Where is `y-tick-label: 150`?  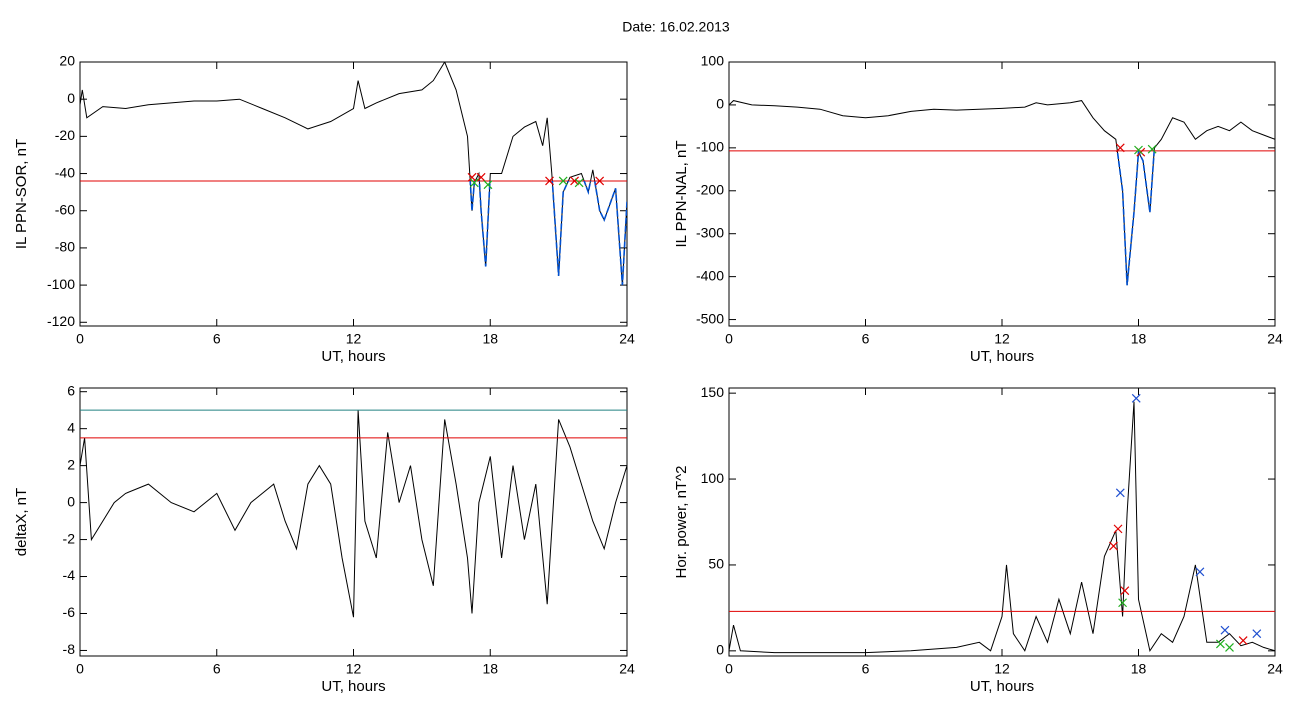
y-tick-label: 150 is located at coordinates (713, 392).